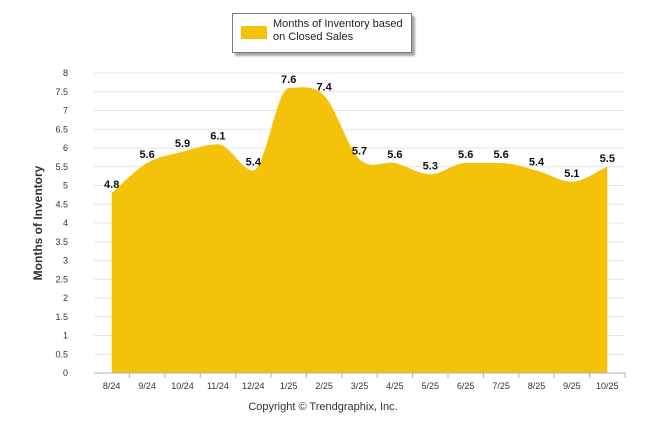  Describe the element at coordinates (218, 386) in the screenshot. I see `x-tick-label: 11/24` at that location.